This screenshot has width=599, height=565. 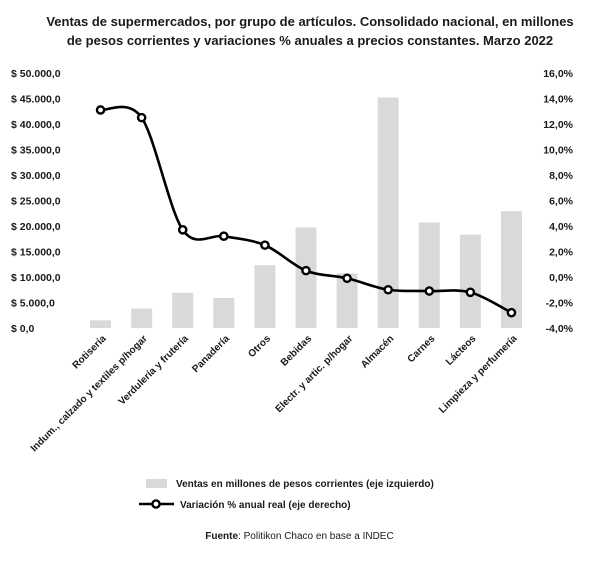 What do you see at coordinates (156, 483) in the screenshot?
I see `legend-bar-swatch` at bounding box center [156, 483].